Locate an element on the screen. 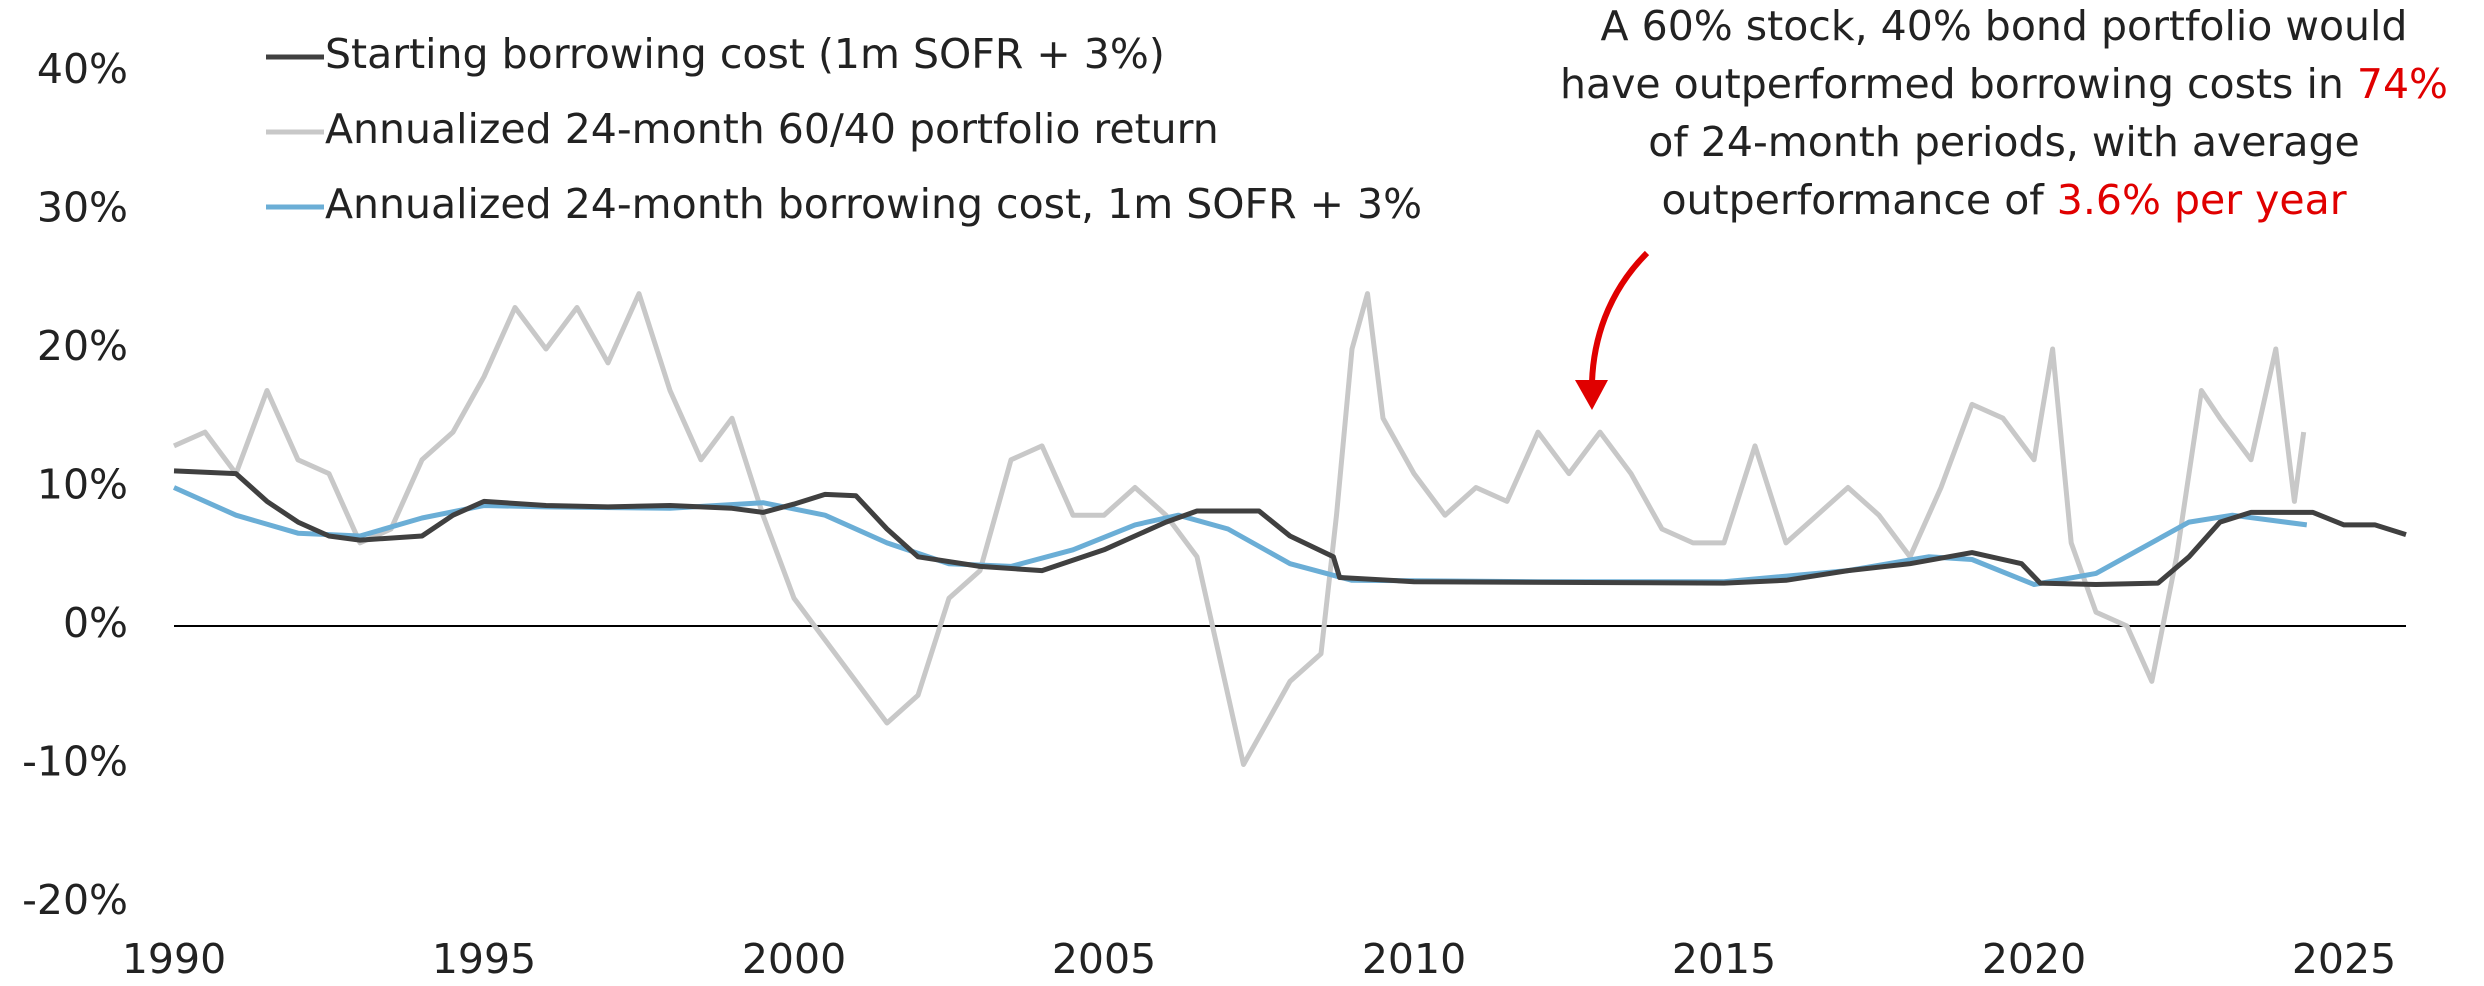  x-tick-label: 2020 is located at coordinates (2034, 958).